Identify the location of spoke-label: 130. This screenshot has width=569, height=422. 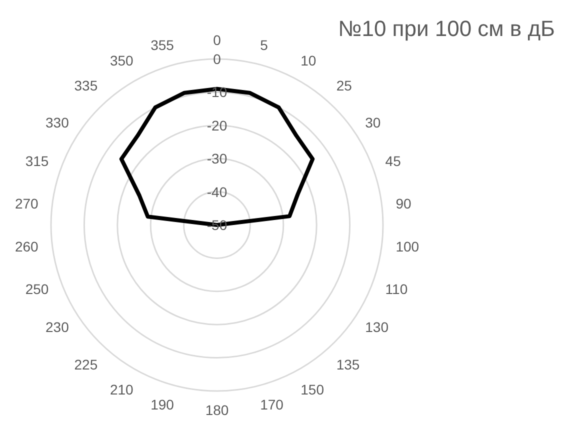
(377, 327).